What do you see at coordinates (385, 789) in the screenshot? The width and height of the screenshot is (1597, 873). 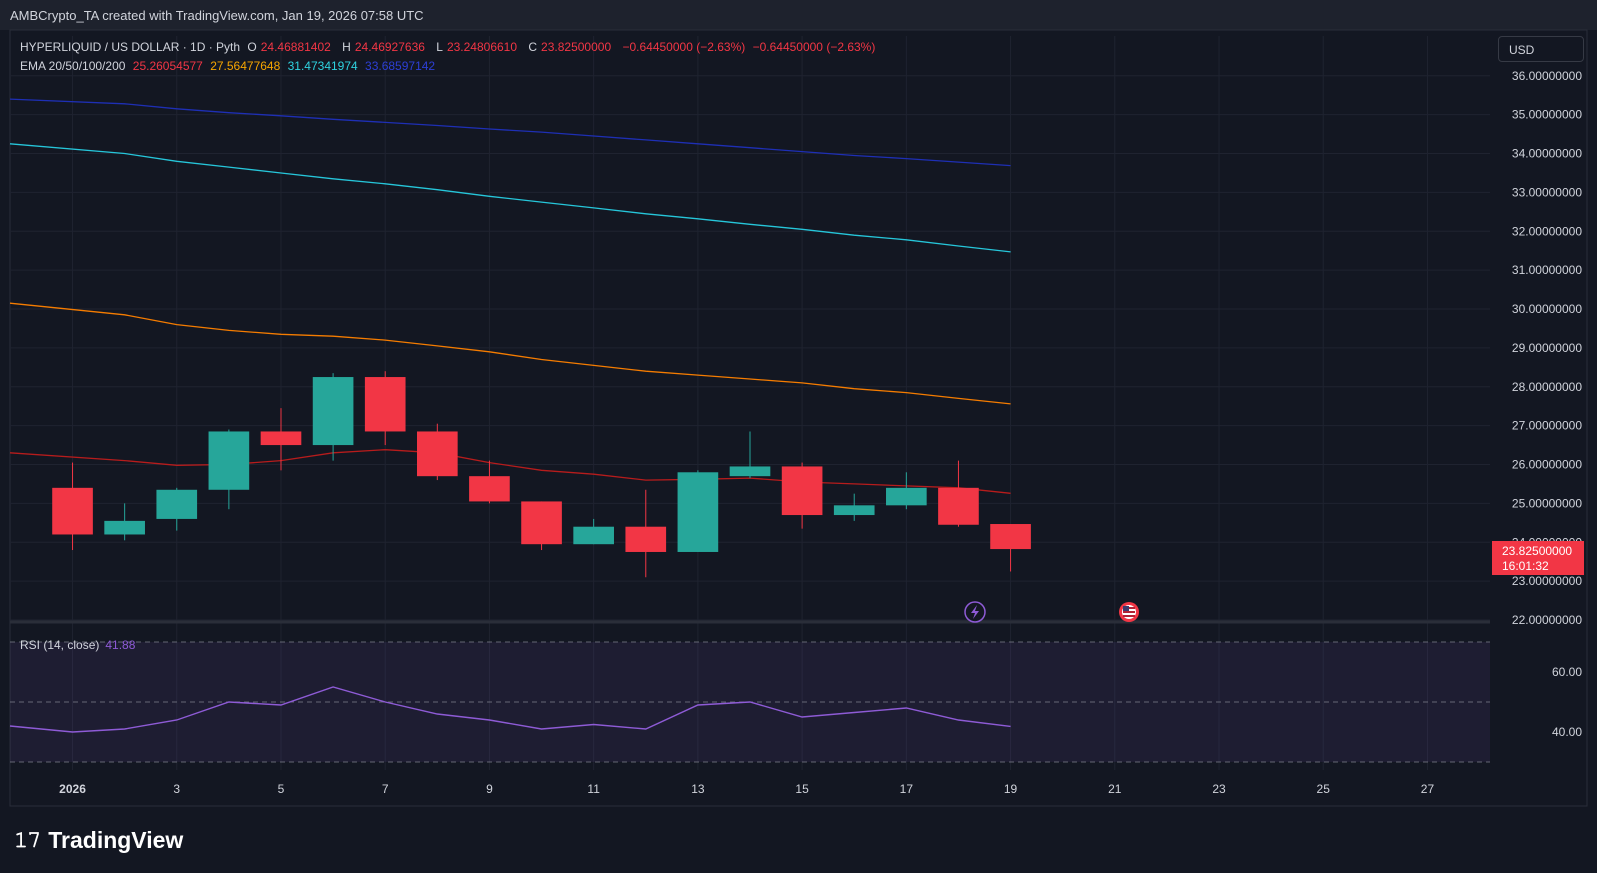 I see `time-tick-label: 7` at bounding box center [385, 789].